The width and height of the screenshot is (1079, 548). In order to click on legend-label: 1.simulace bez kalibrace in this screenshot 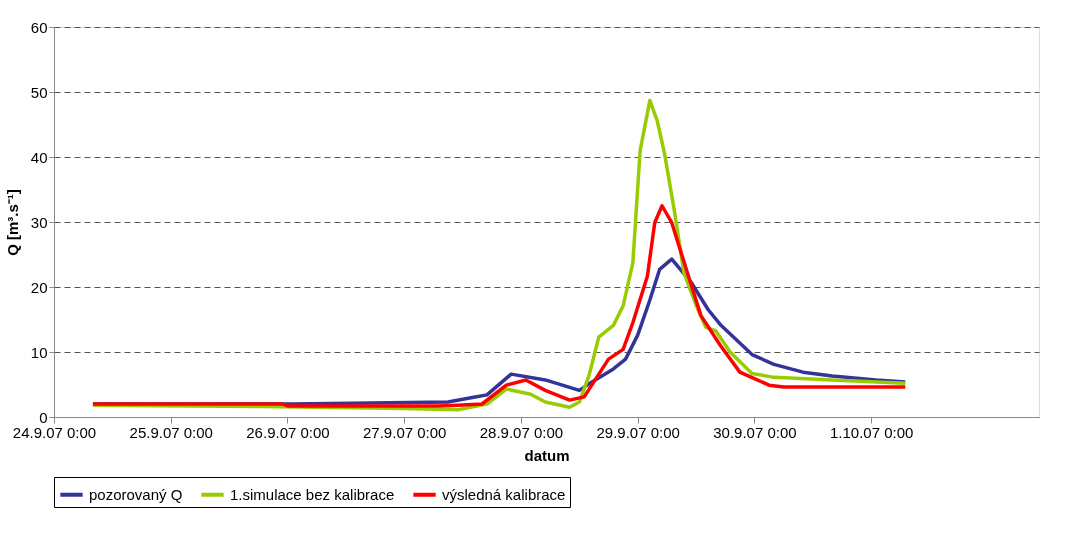, I will do `click(312, 494)`.